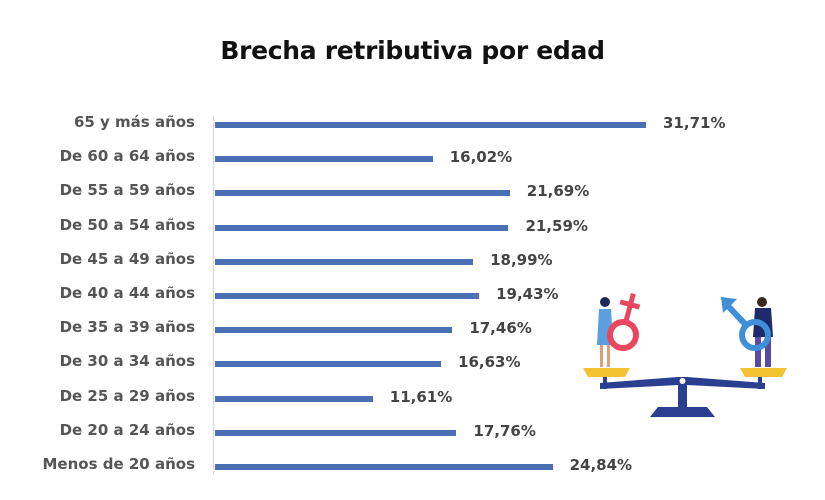  I want to click on bar-row: De 35 a 39 años 17,46%, so click(412, 329).